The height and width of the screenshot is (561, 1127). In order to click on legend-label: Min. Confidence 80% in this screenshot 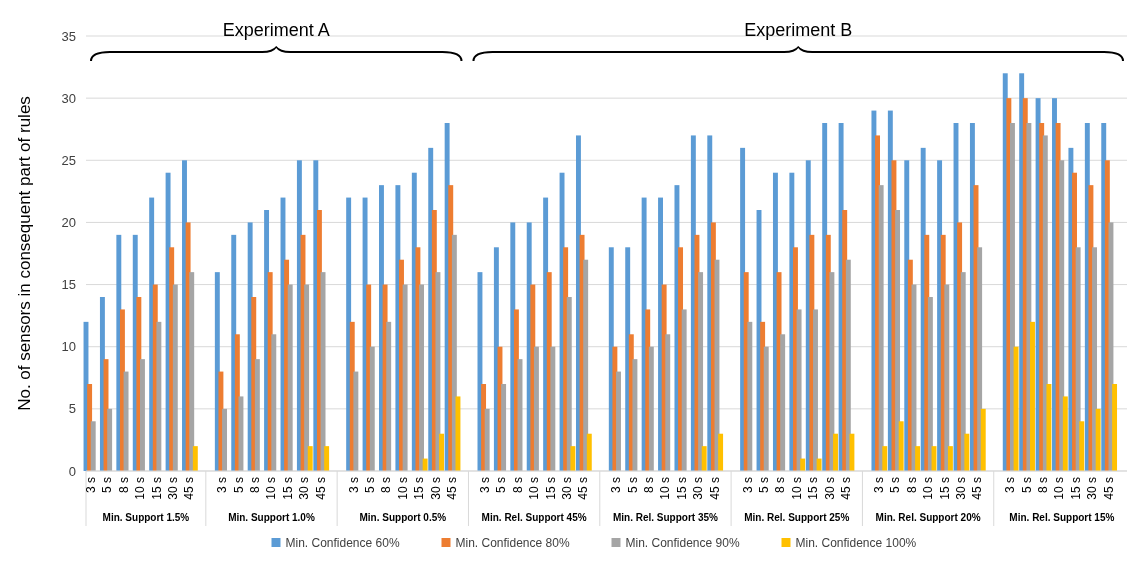, I will do `click(512, 543)`.